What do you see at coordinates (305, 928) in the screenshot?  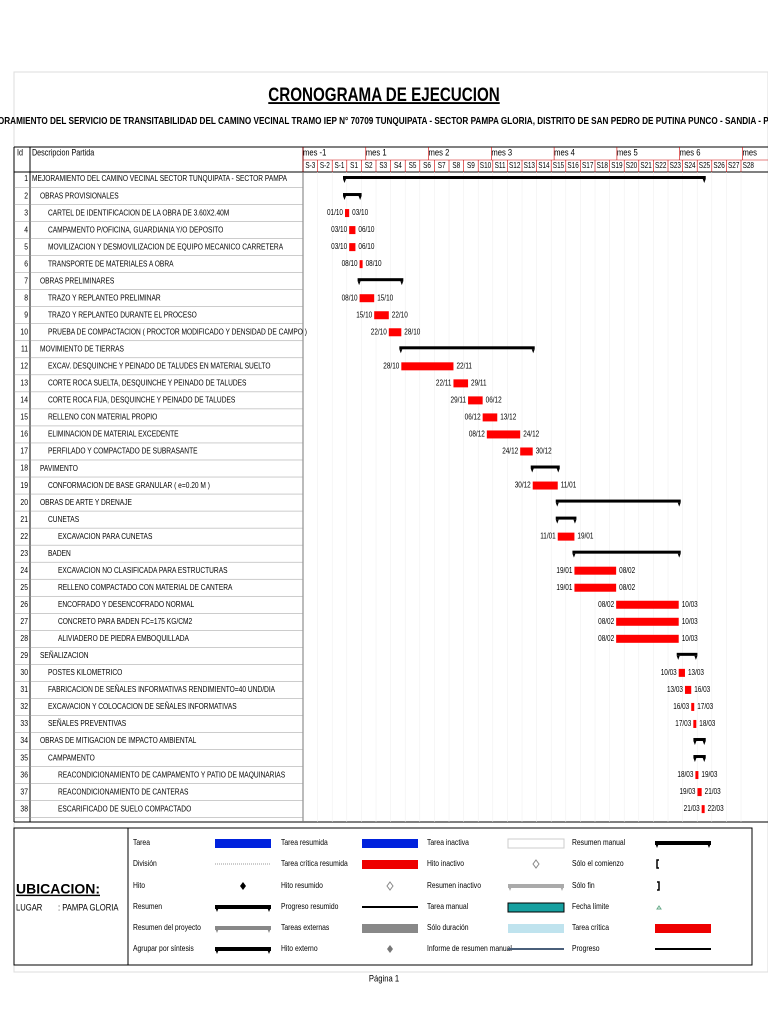 I see `legend-label: Tareas externas` at bounding box center [305, 928].